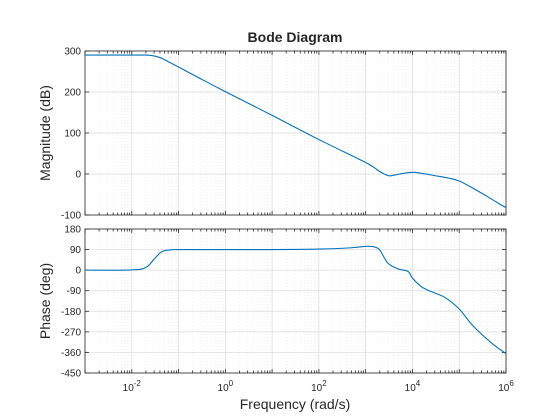 The width and height of the screenshot is (560, 420). Describe the element at coordinates (71, 374) in the screenshot. I see `y-tick-label: -450` at that location.